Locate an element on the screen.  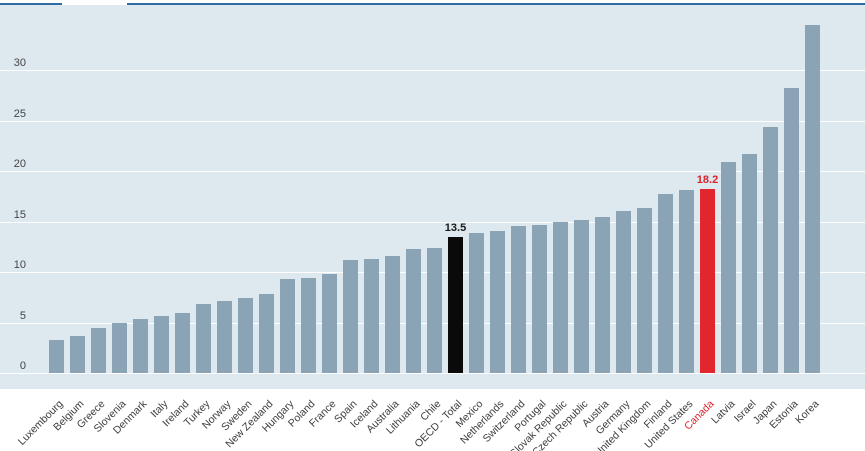
bar-turkey is located at coordinates (203, 338).